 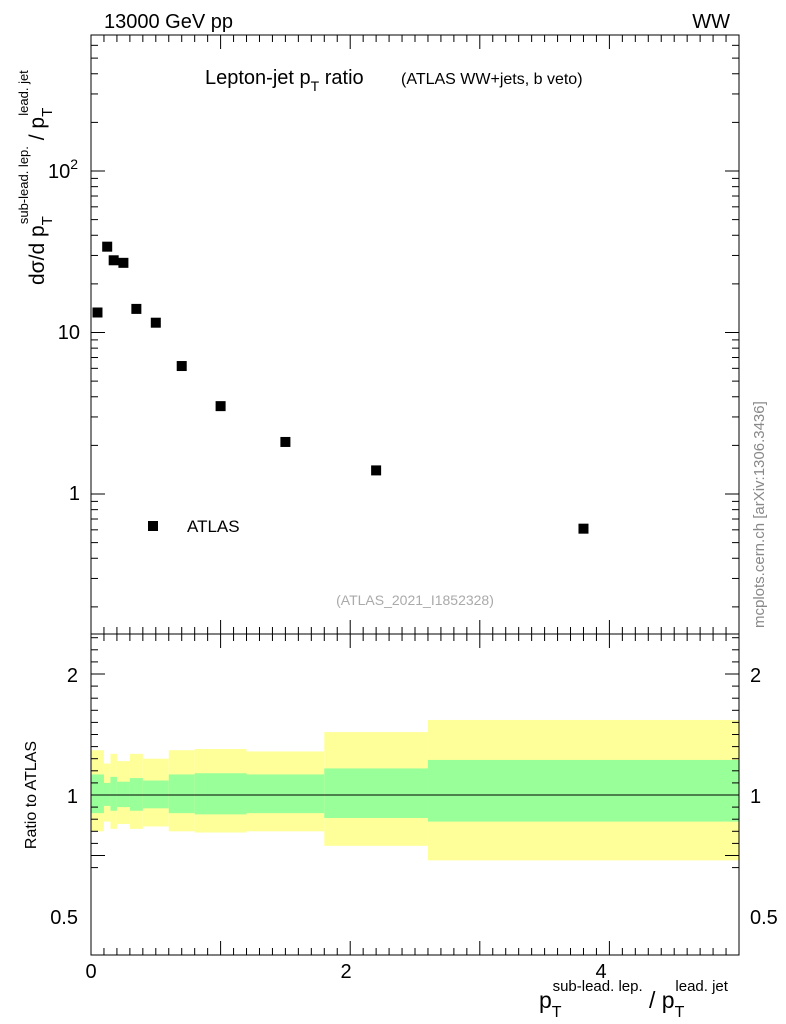 I want to click on y-axis-title: dσ/d pTsub-lead. lep. / pTlead. jet, so click(x=36, y=177).